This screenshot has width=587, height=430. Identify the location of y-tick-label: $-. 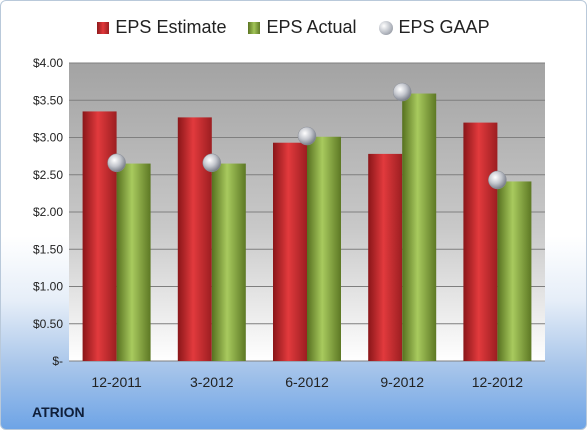
(57, 361).